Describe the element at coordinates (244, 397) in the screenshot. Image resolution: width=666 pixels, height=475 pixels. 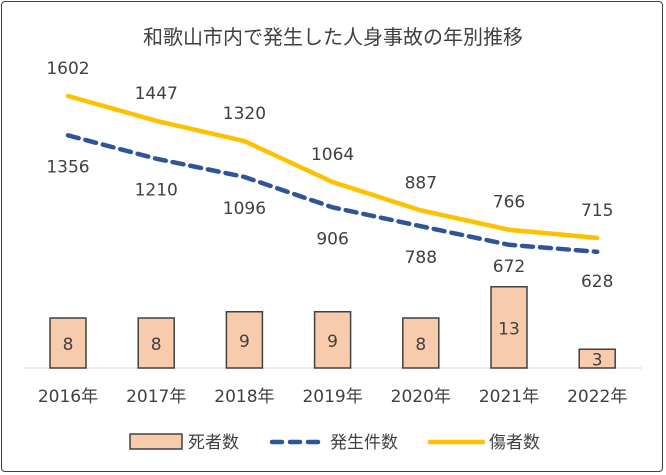
I see `x-tick-label: 2018年` at that location.